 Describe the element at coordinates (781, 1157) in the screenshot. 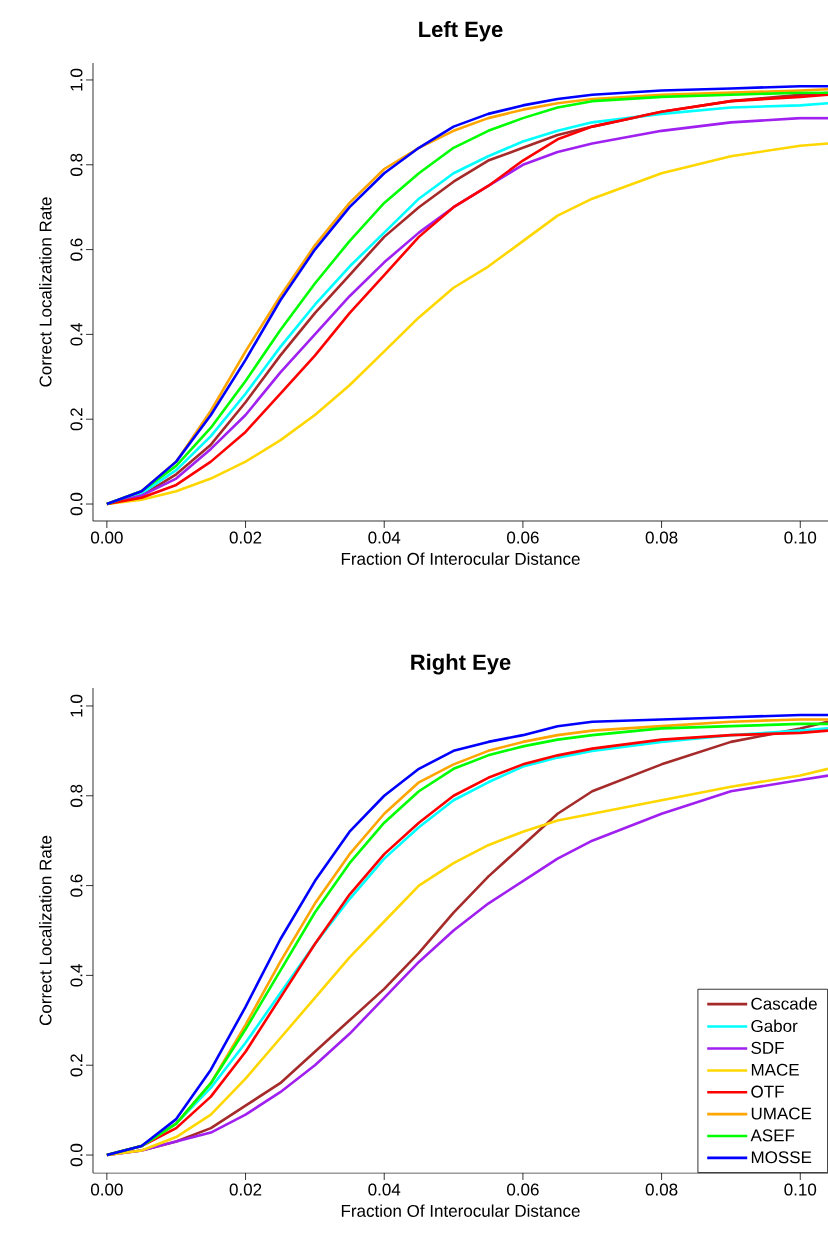

I see `legend-label: MOSSE` at that location.